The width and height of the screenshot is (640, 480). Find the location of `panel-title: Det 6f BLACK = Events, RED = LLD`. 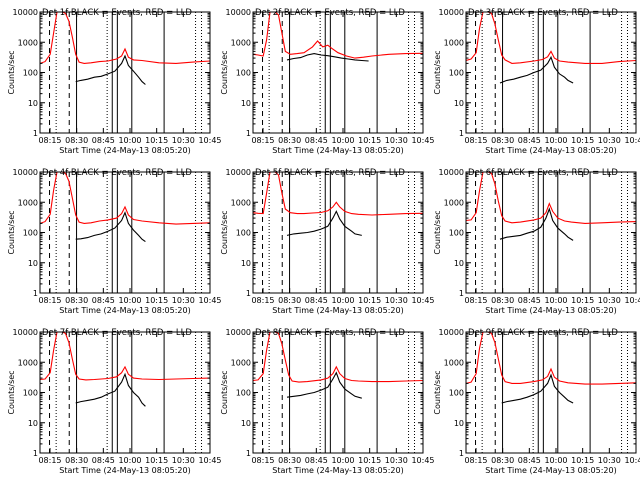

panel-title: Det 6f BLACK = Events, RED = LLD is located at coordinates (543, 173).